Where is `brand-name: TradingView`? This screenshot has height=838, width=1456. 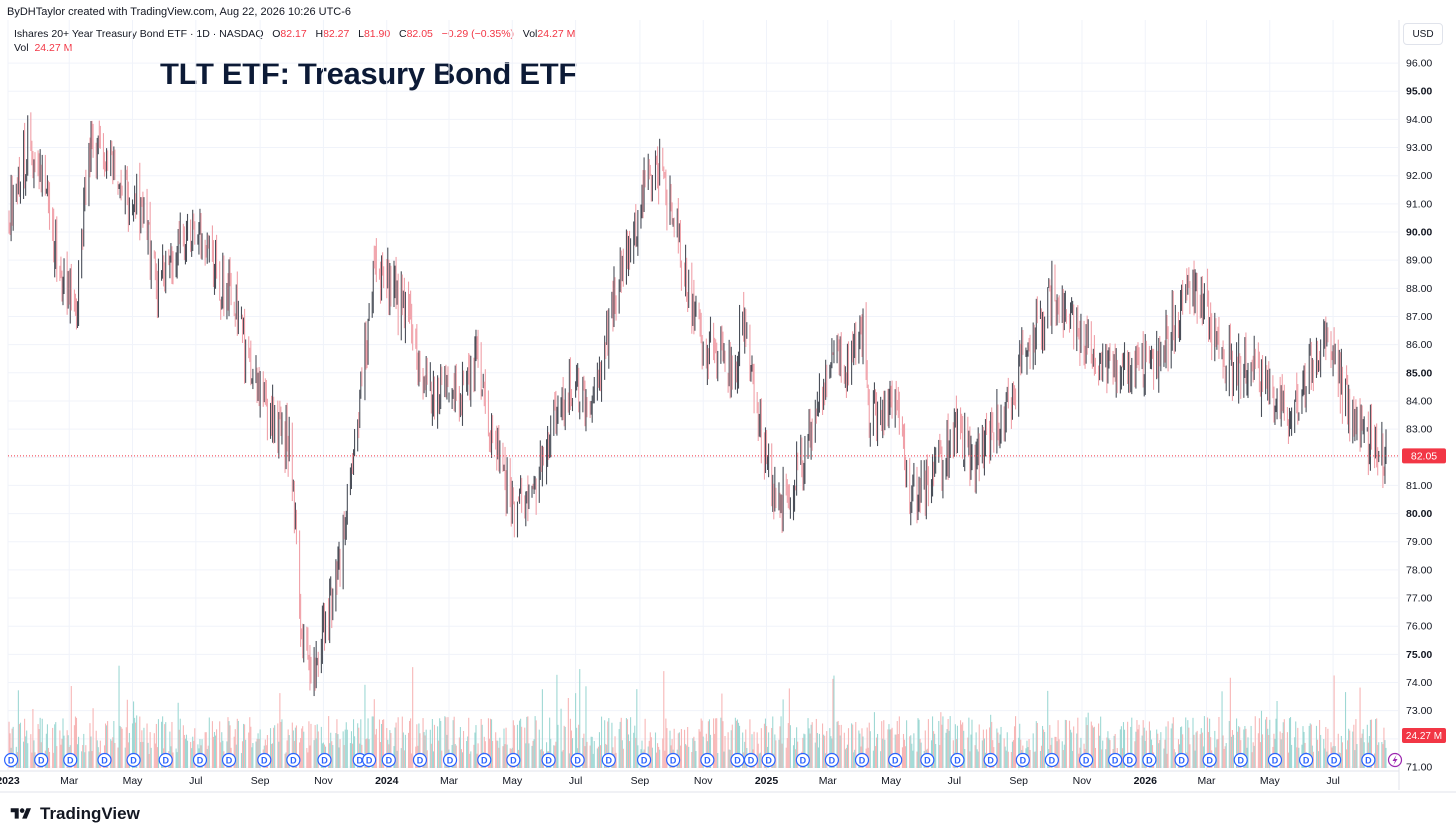 brand-name: TradingView is located at coordinates (90, 813).